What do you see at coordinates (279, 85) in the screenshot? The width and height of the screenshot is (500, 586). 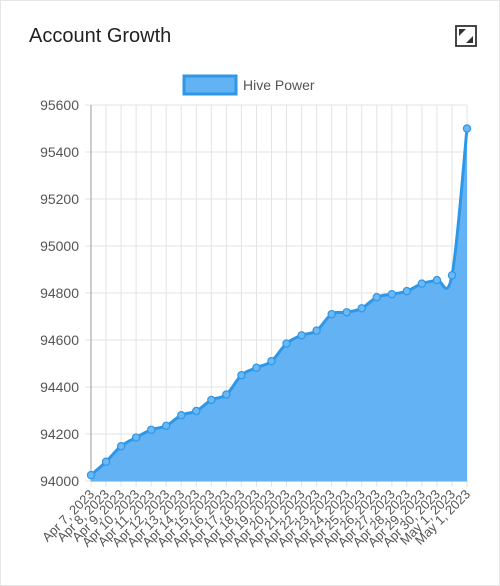 I see `legend-label: Hive Power` at bounding box center [279, 85].